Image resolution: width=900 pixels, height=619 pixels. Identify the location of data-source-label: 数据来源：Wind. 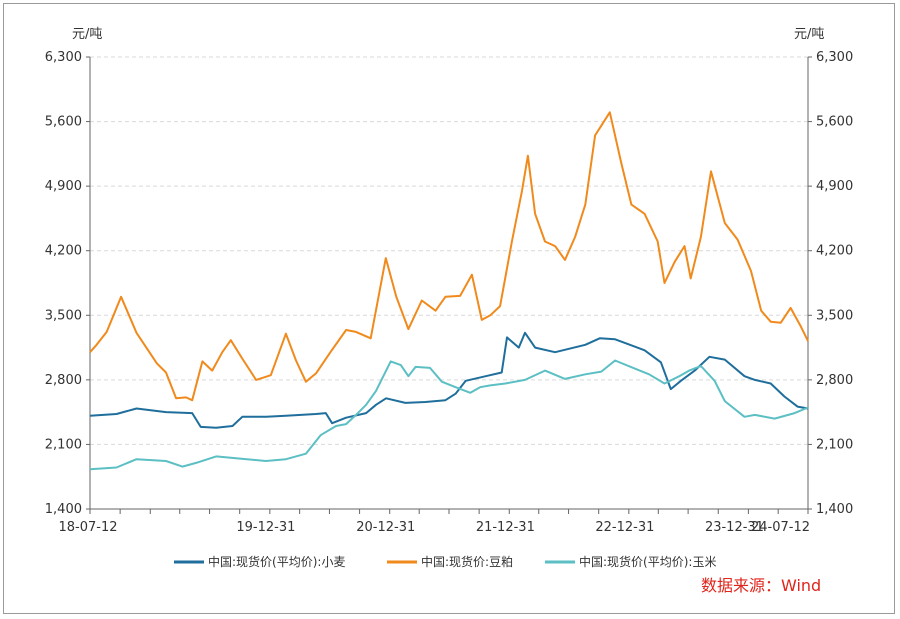
(761, 585).